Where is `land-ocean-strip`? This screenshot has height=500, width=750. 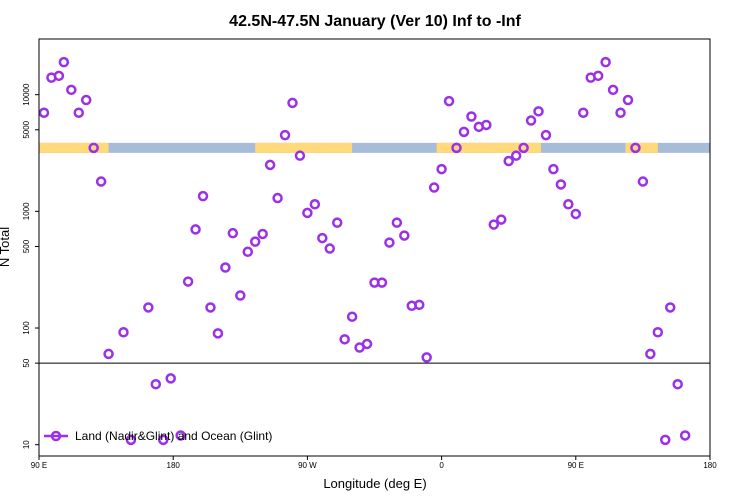
land-ocean-strip is located at coordinates (374, 147).